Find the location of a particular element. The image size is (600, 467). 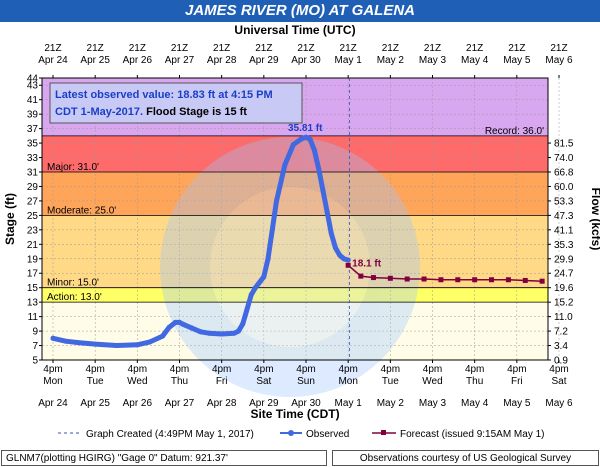

action-band is located at coordinates (295, 295).